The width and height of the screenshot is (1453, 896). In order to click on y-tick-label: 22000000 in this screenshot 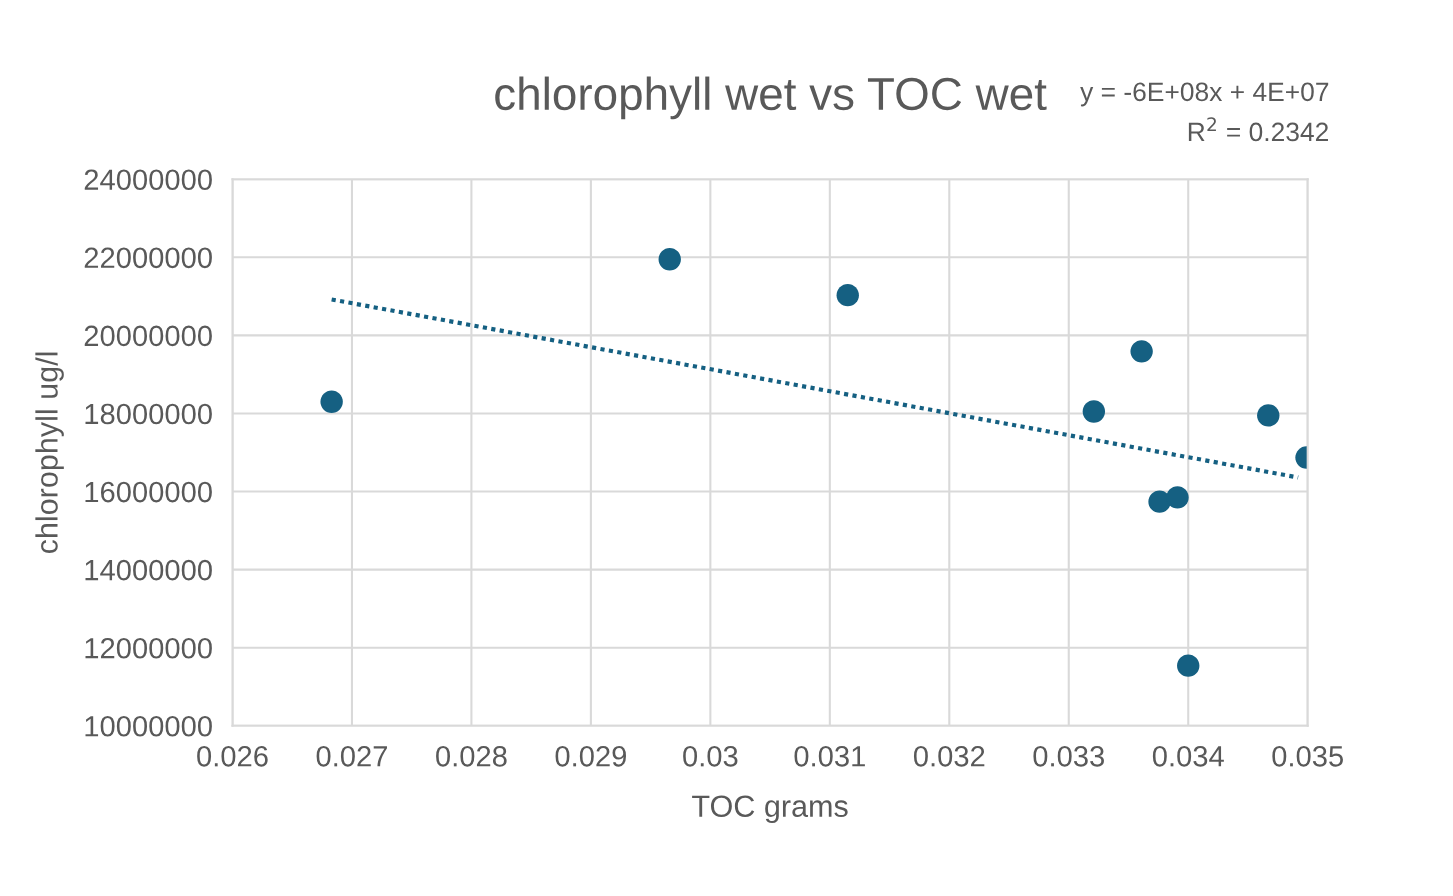, I will do `click(148, 258)`.